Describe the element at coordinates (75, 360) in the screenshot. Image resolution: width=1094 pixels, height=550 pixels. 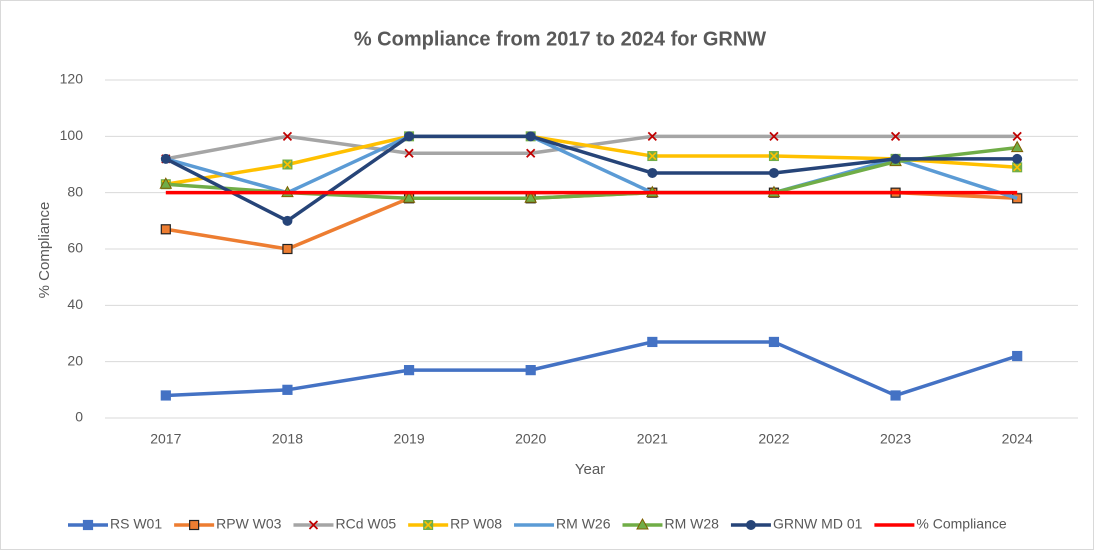
I see `y-tick-label: 20` at that location.